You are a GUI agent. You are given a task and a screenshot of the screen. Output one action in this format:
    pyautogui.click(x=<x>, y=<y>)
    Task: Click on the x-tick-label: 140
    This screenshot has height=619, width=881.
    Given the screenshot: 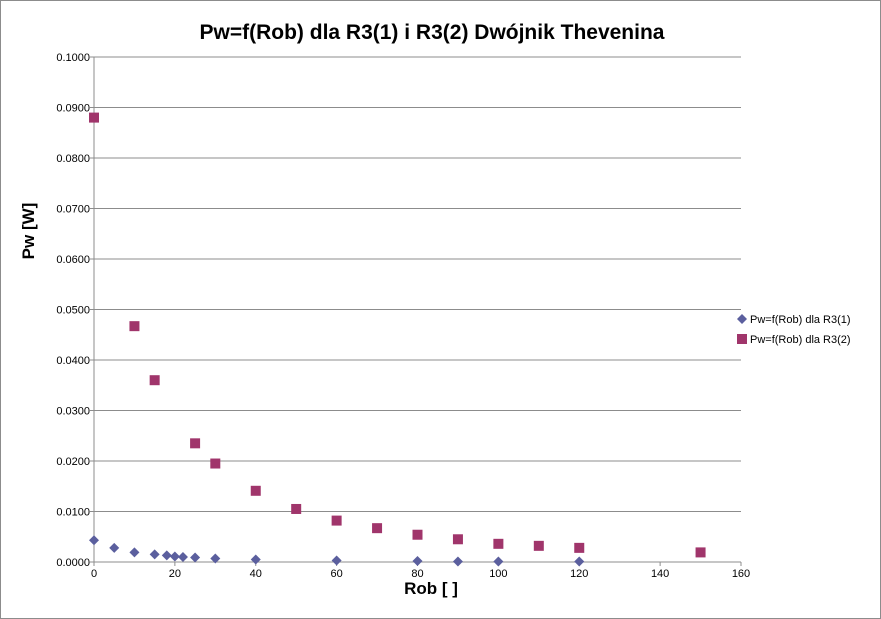 What is the action you would take?
    pyautogui.click(x=660, y=574)
    